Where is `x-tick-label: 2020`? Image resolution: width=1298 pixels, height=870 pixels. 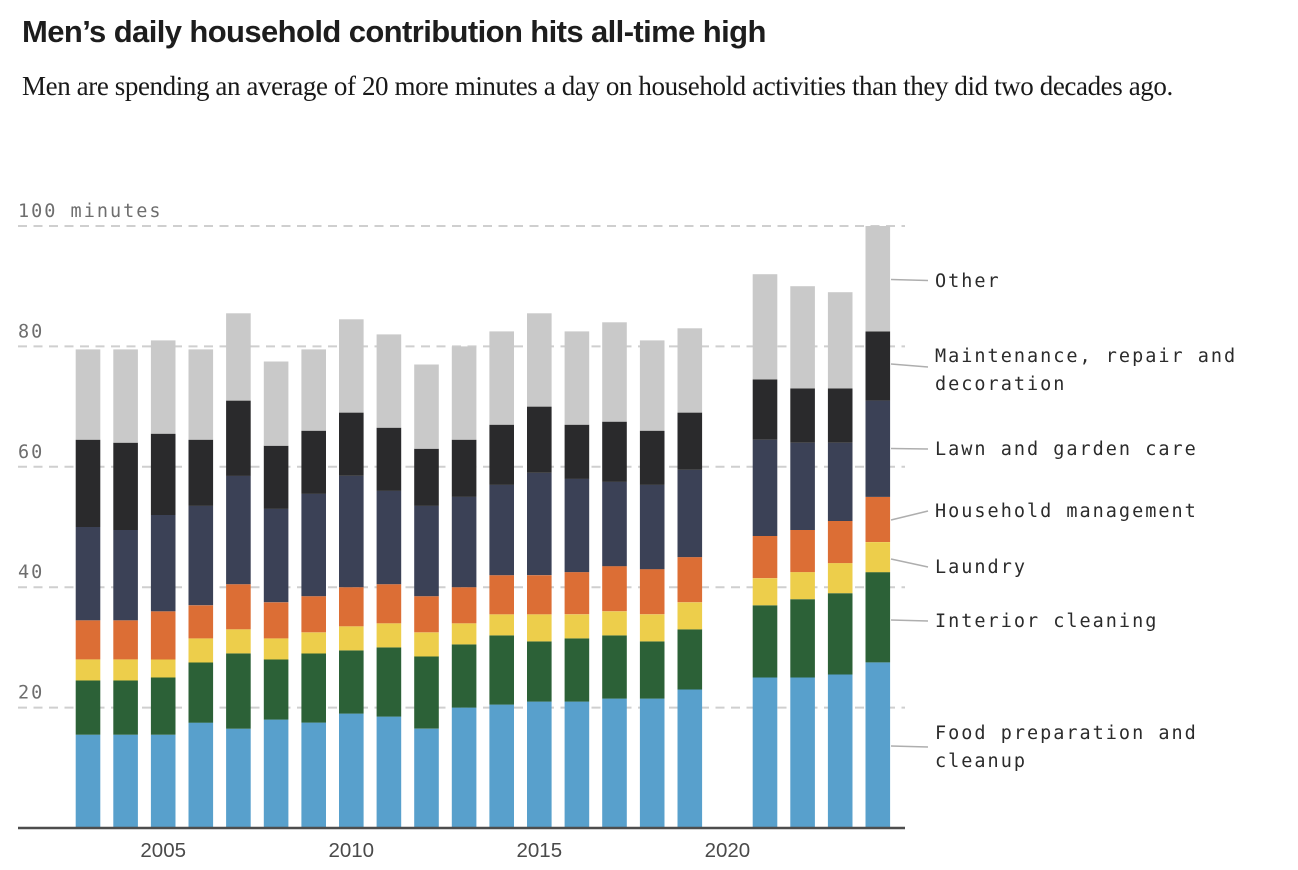
x-tick-label: 2020 is located at coordinates (728, 850).